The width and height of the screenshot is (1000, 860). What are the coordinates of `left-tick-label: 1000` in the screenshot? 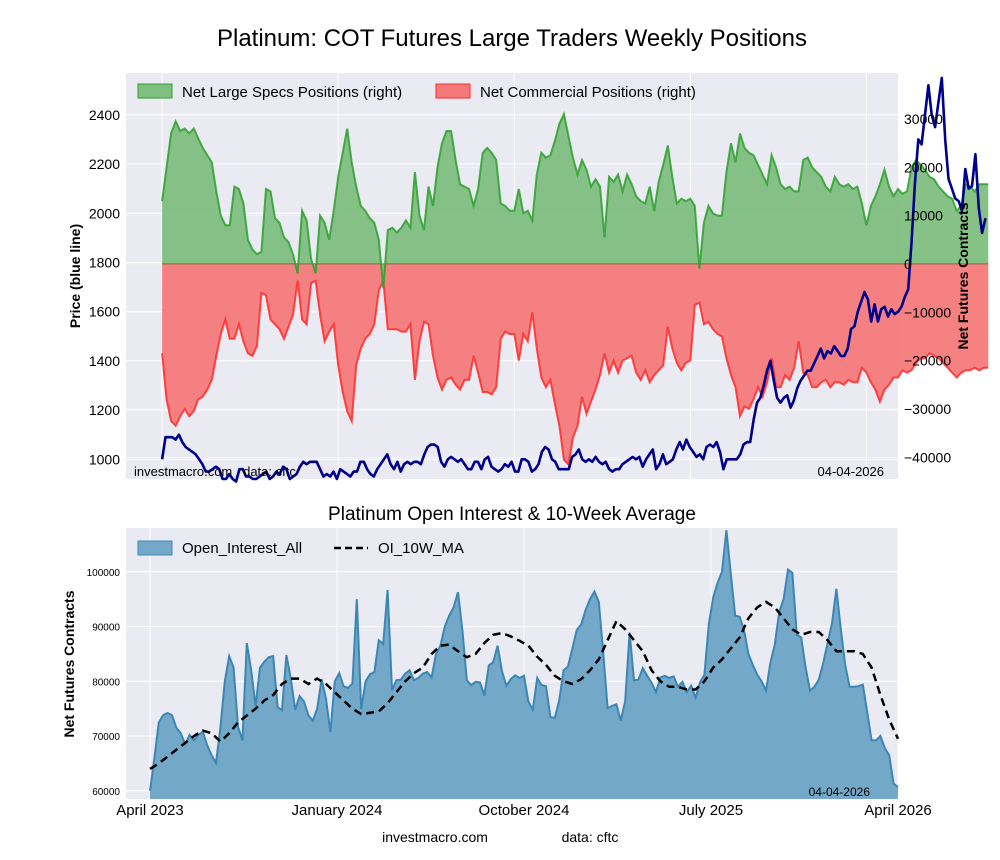 It's located at (104, 459).